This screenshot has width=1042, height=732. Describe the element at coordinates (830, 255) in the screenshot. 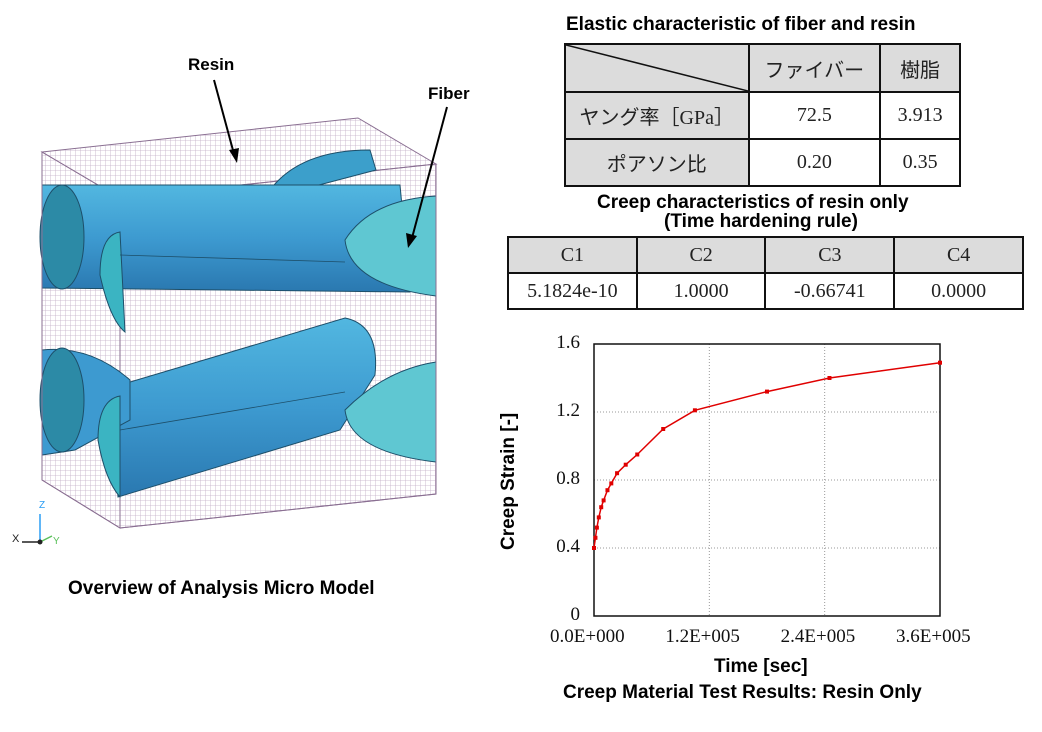

I see `header-c3: C3` at that location.